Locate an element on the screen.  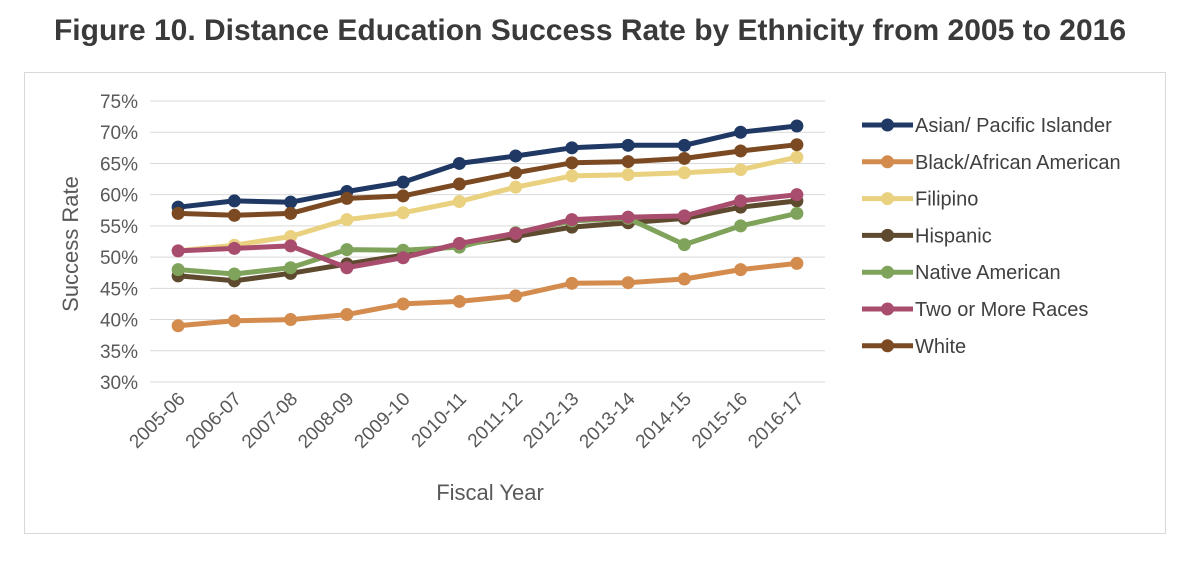
series-asian-pacific-islander is located at coordinates (487, 166).